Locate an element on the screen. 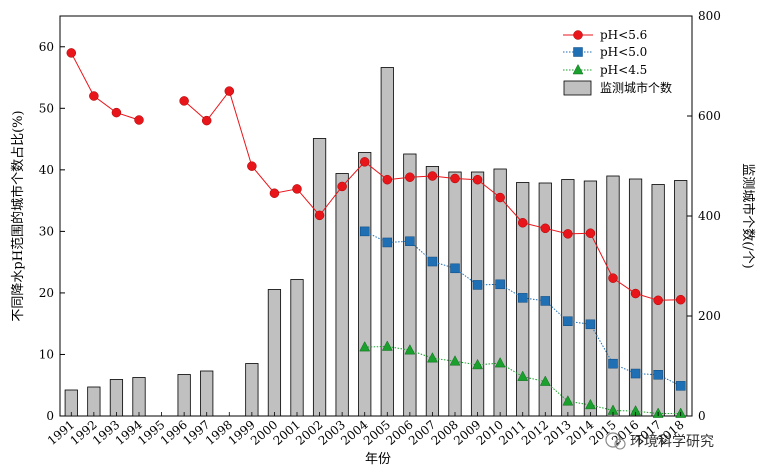  point-ph56-2009 is located at coordinates (477, 179).